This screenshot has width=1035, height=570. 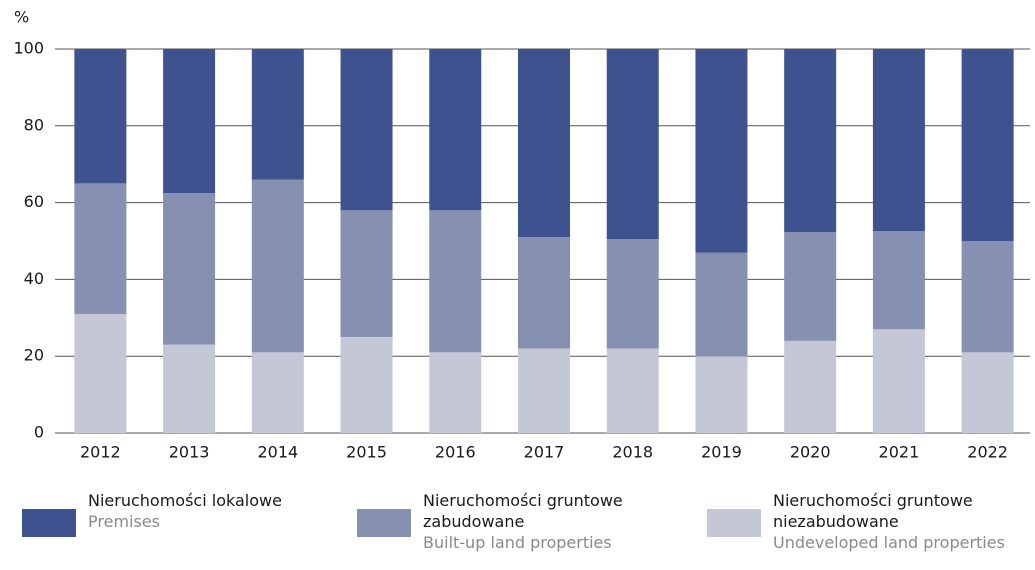 I want to click on legend-text: Nieruchomości lokalowe Premises, so click(x=203, y=513).